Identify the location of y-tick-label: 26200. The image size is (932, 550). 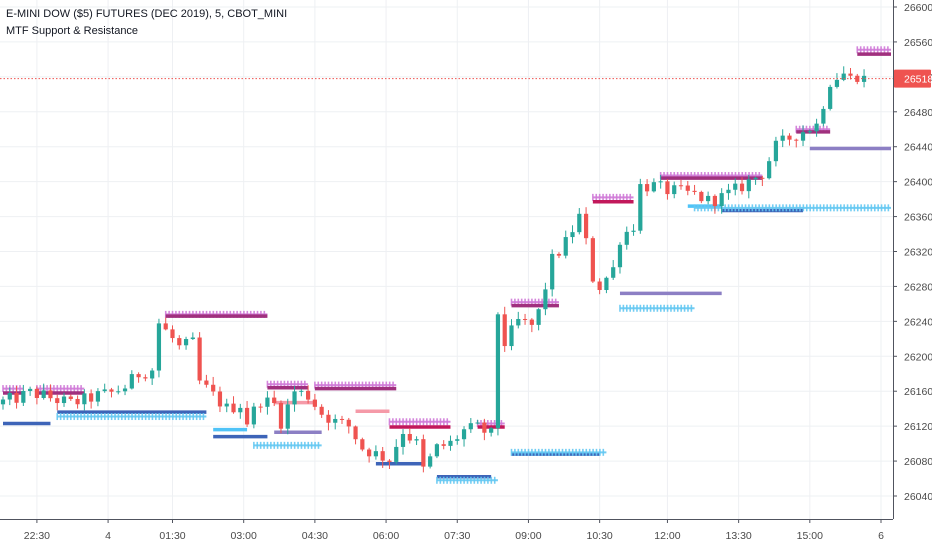
(918, 357).